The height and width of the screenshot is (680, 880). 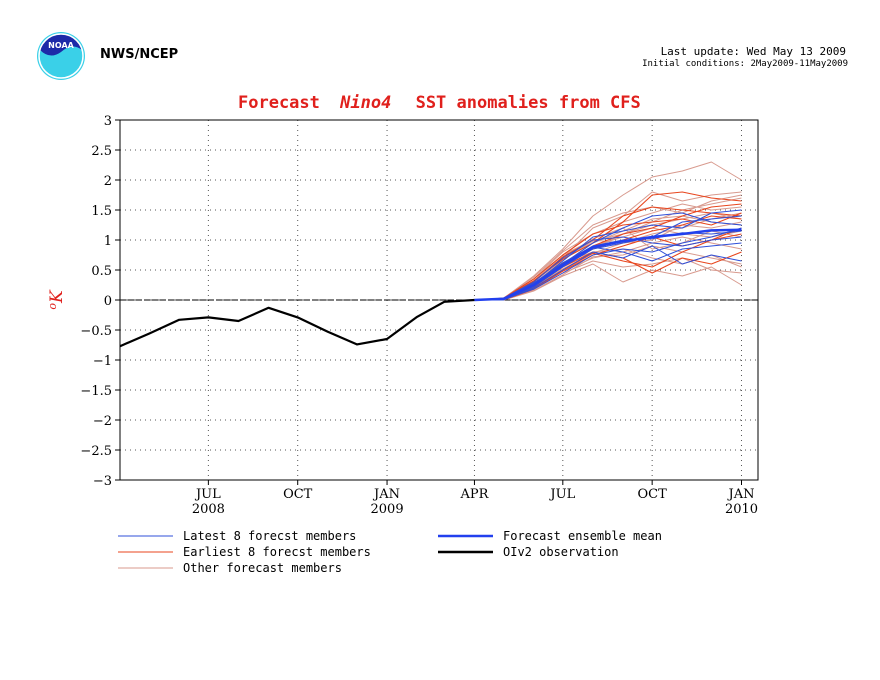 I want to click on y-tick-label: 0.5, so click(x=101, y=271).